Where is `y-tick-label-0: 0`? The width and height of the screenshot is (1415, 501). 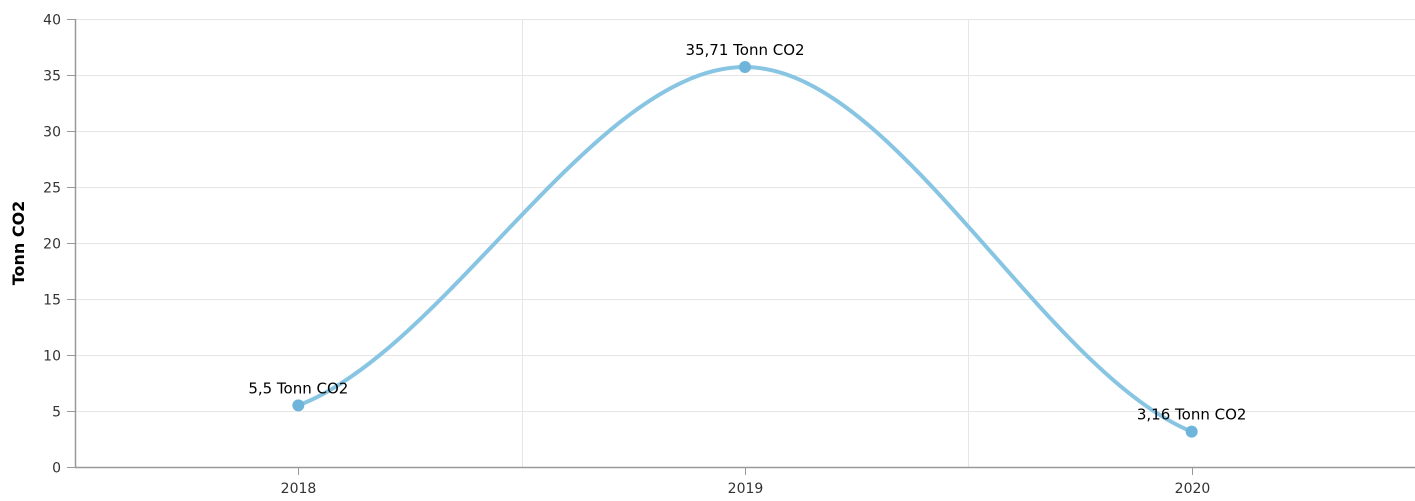 y-tick-label-0: 0 is located at coordinates (56, 469).